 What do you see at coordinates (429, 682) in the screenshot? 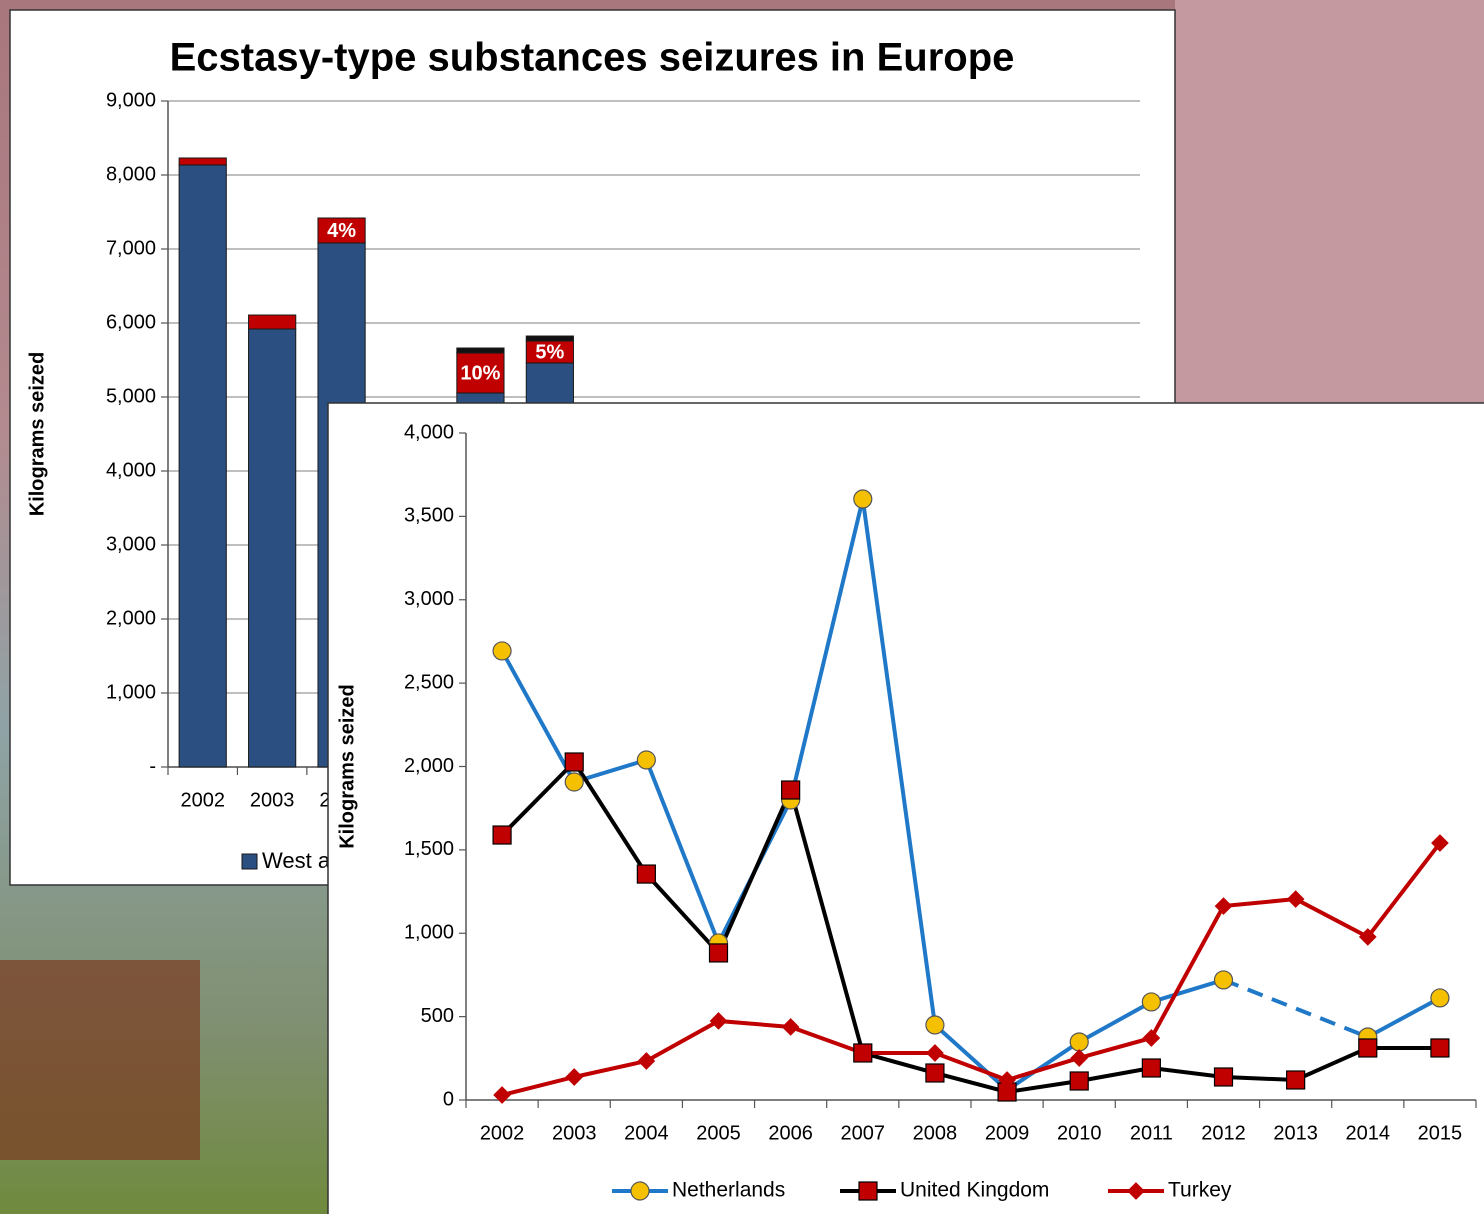
I see `y-tick-label: 2,500` at bounding box center [429, 682].